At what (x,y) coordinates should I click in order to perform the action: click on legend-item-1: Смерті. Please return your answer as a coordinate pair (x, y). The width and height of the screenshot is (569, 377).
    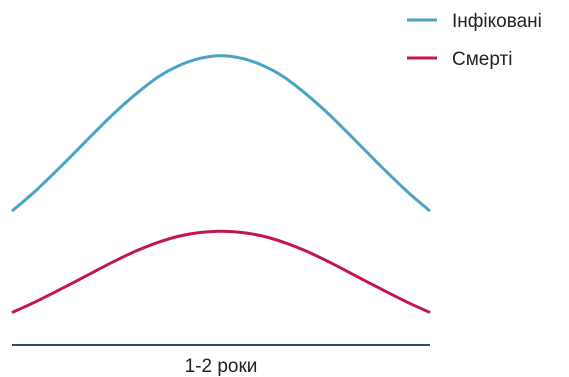
    Looking at the image, I should click on (459, 59).